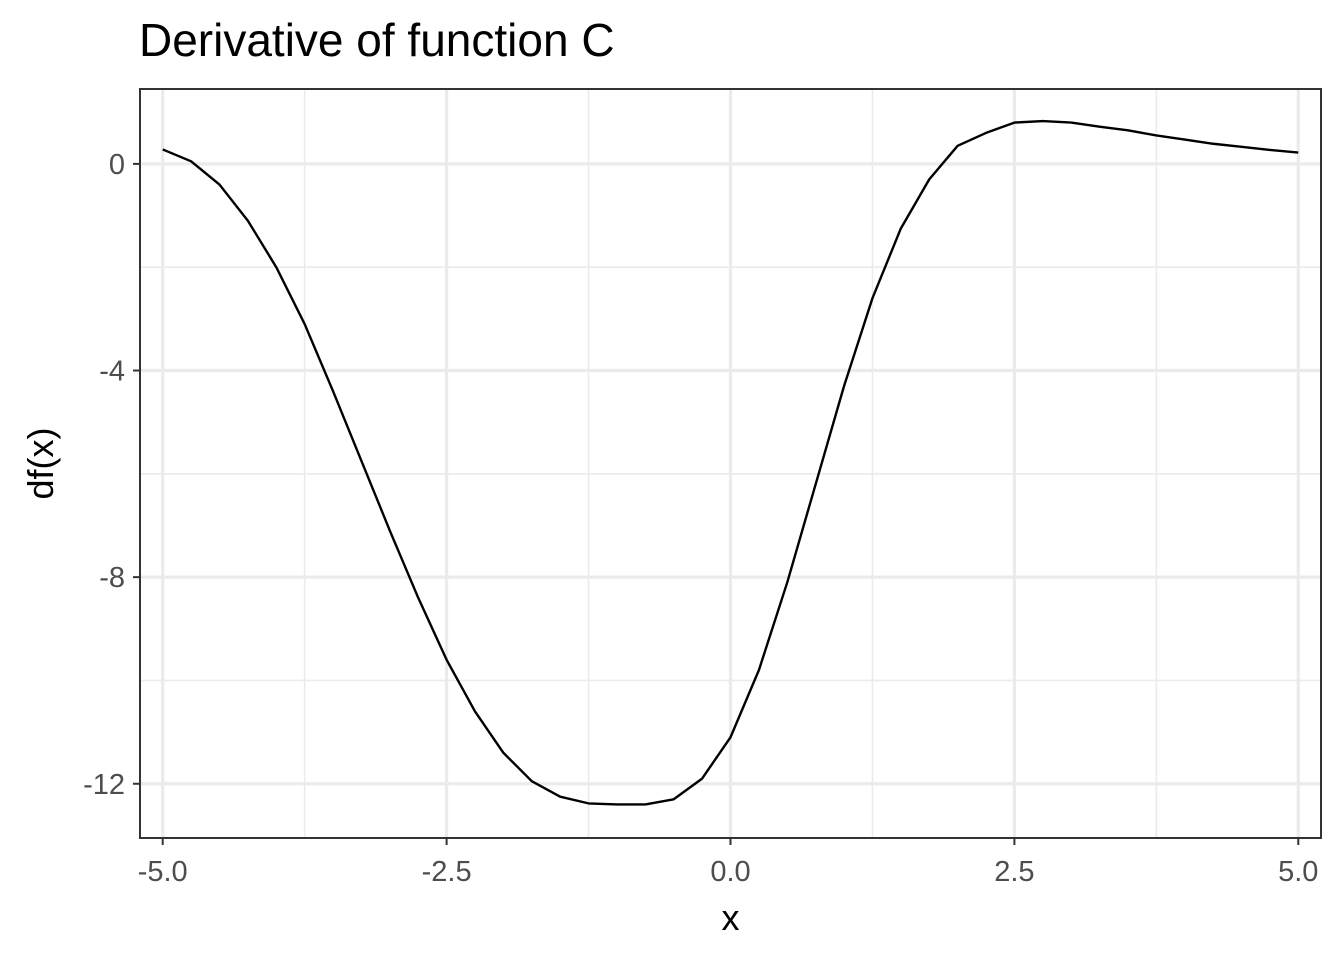 The height and width of the screenshot is (960, 1344). What do you see at coordinates (112, 372) in the screenshot?
I see `y-tick-label: -4` at bounding box center [112, 372].